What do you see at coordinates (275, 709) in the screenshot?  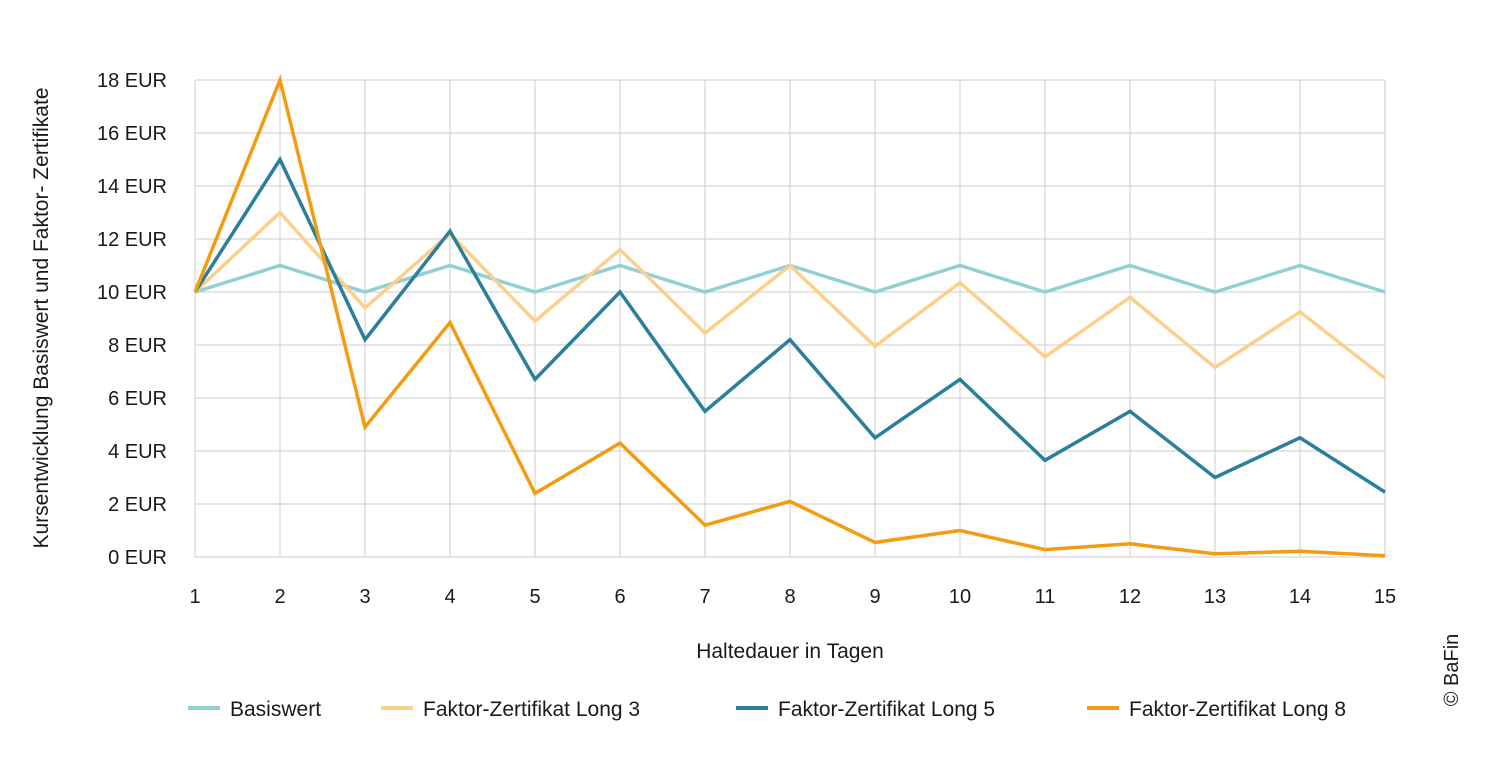 I see `legend-label: Basiswert` at bounding box center [275, 709].